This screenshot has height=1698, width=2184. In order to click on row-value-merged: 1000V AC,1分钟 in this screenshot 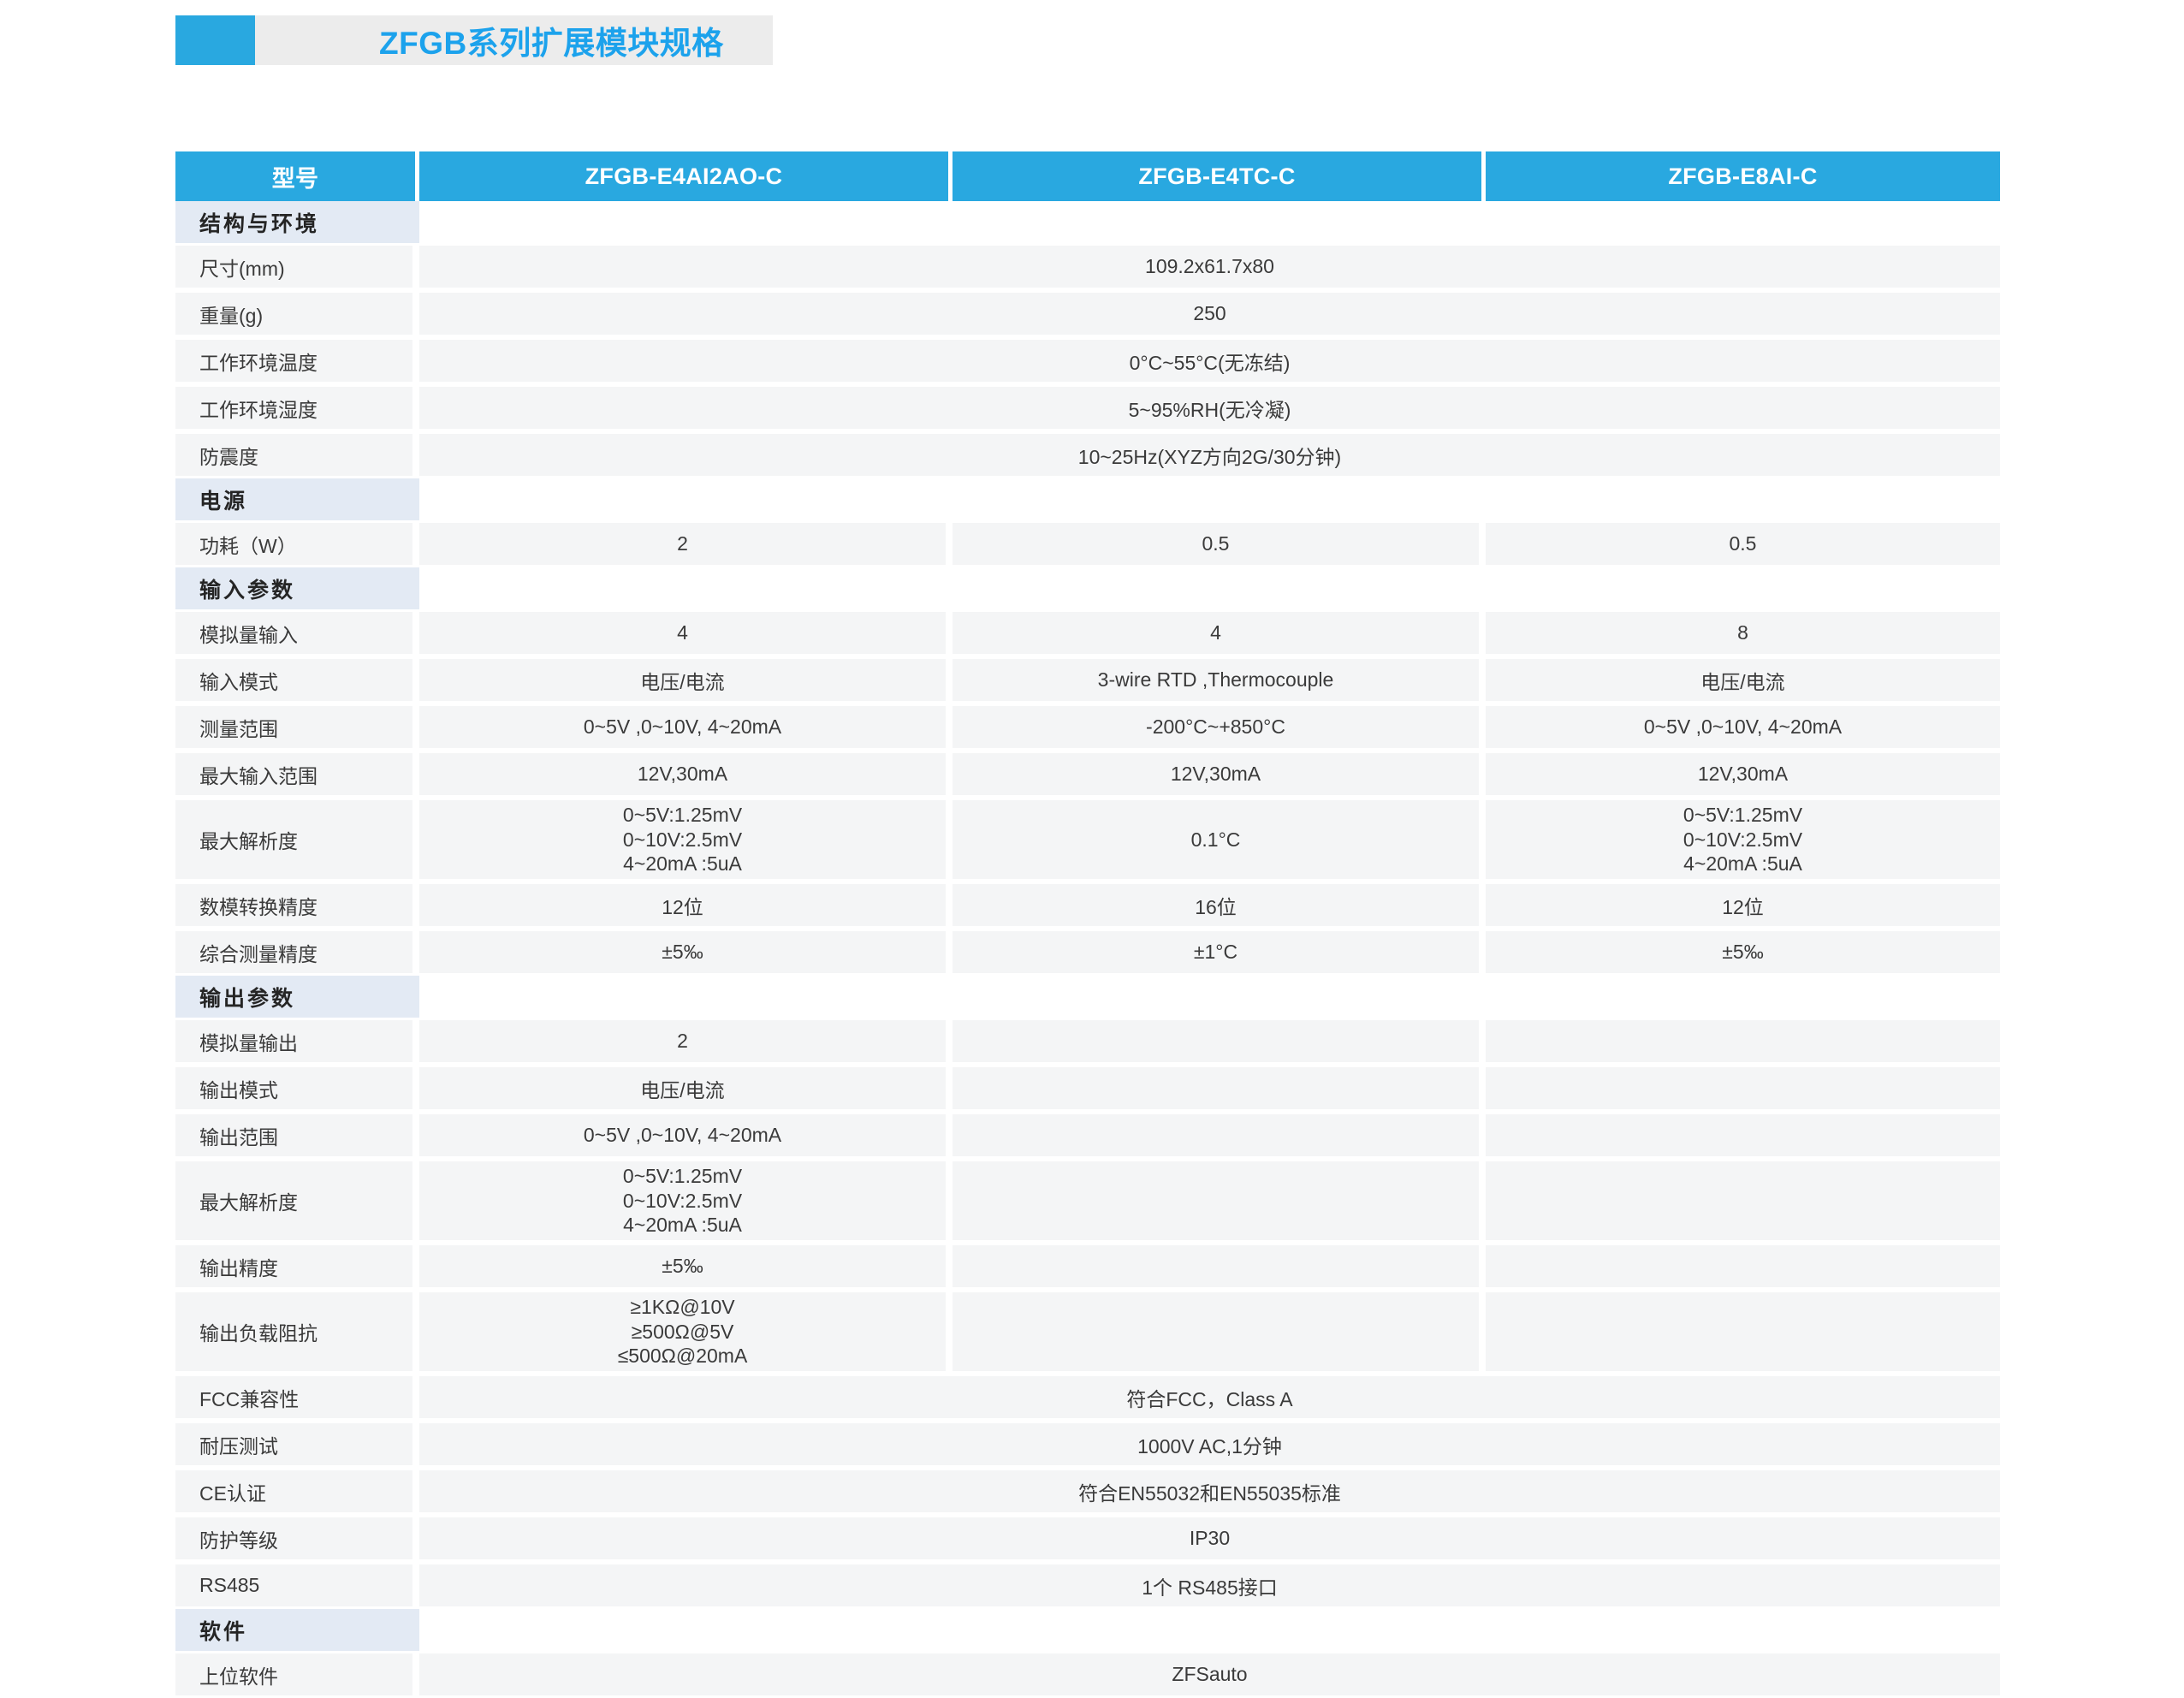, I will do `click(1209, 1444)`.